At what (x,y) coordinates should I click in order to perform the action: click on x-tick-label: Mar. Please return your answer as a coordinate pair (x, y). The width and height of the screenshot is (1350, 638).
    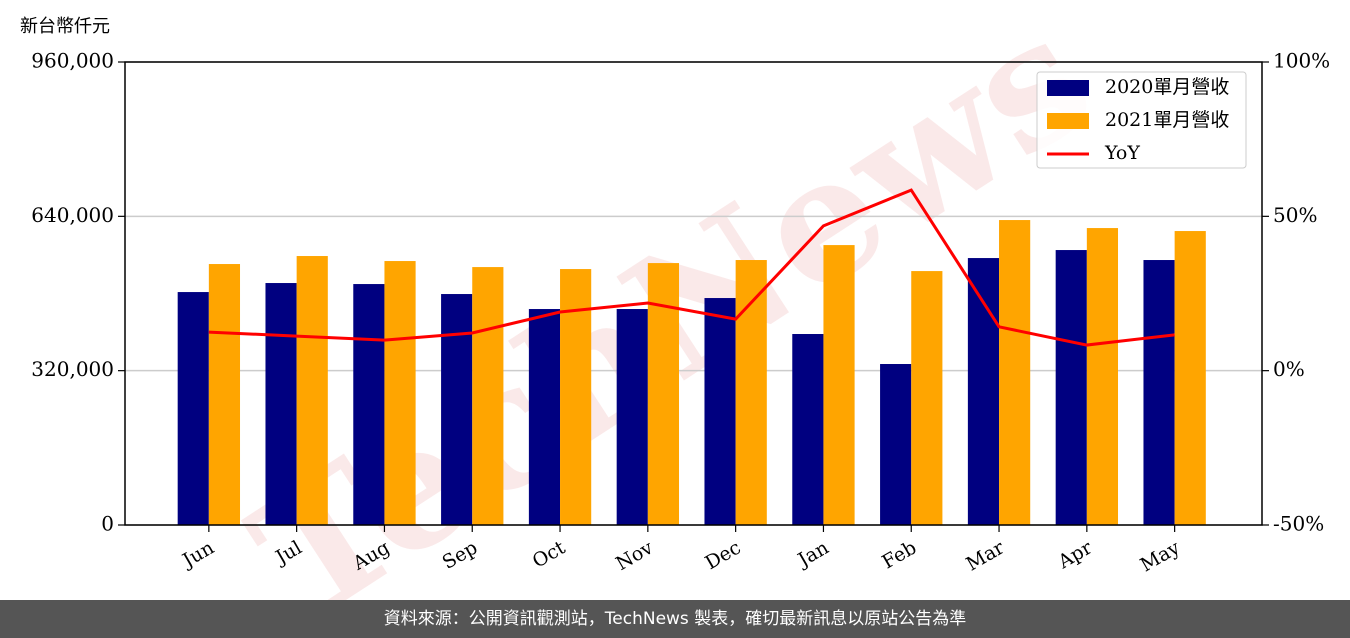
    Looking at the image, I should click on (986, 555).